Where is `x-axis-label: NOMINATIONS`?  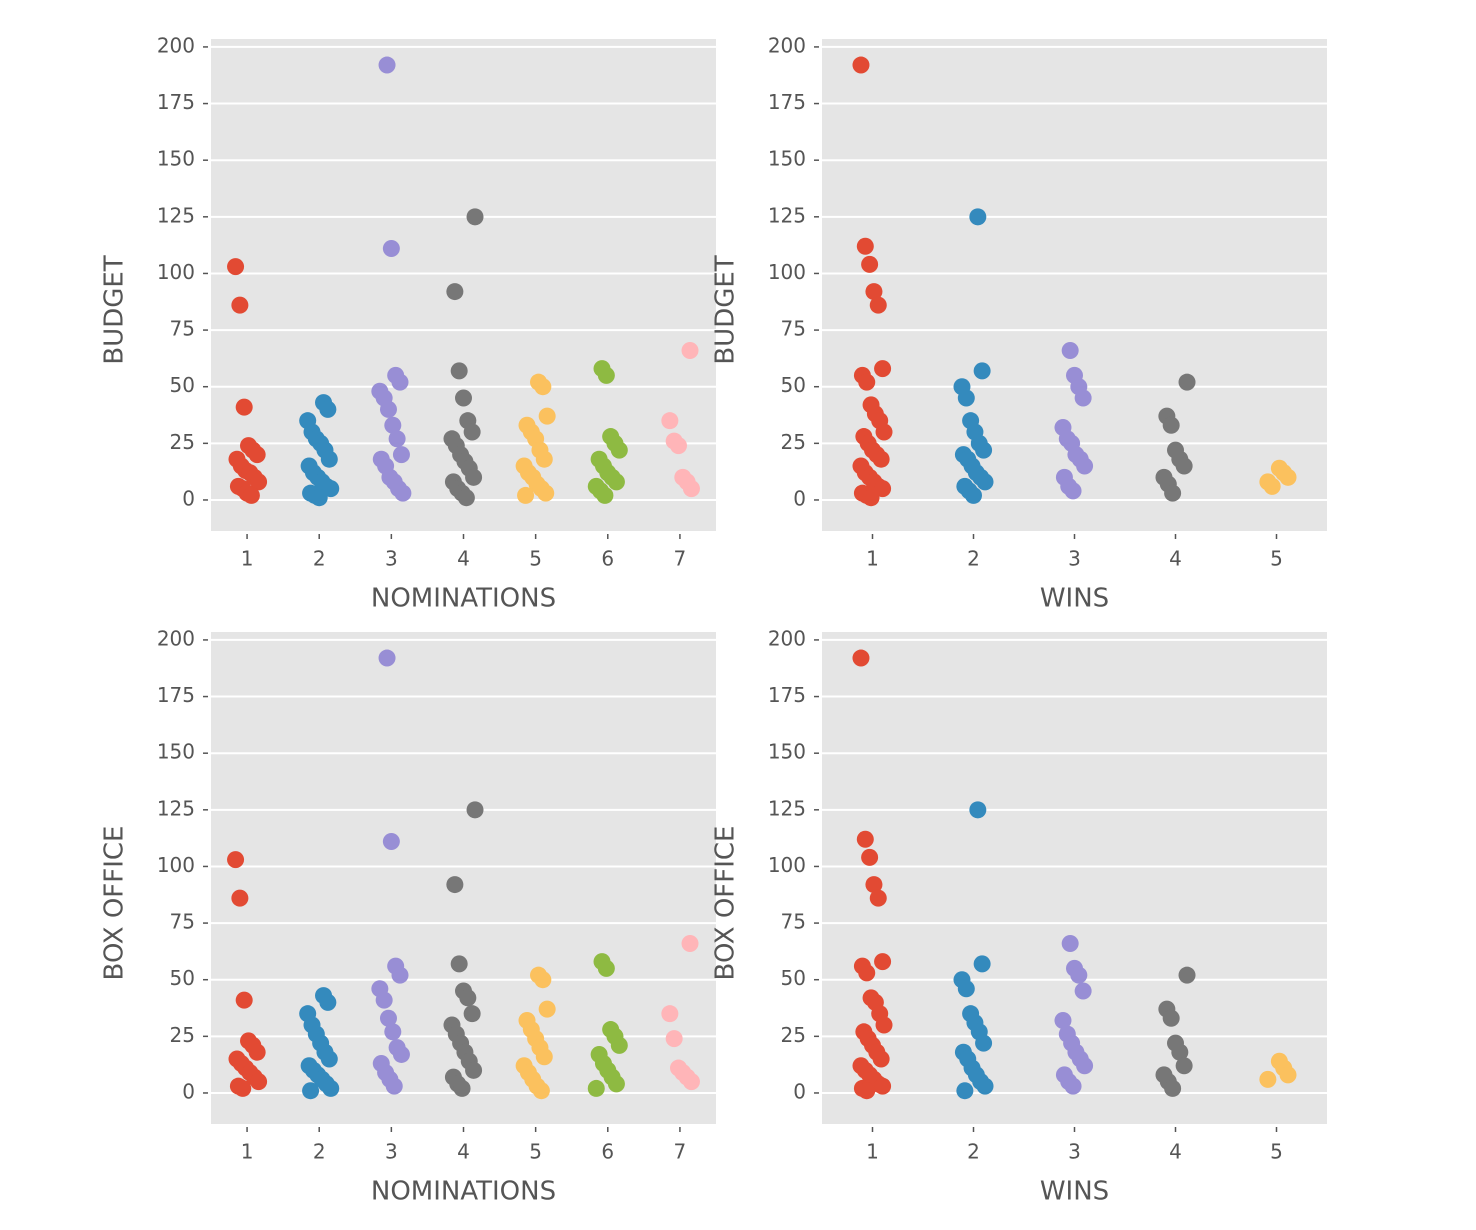 x-axis-label: NOMINATIONS is located at coordinates (463, 599).